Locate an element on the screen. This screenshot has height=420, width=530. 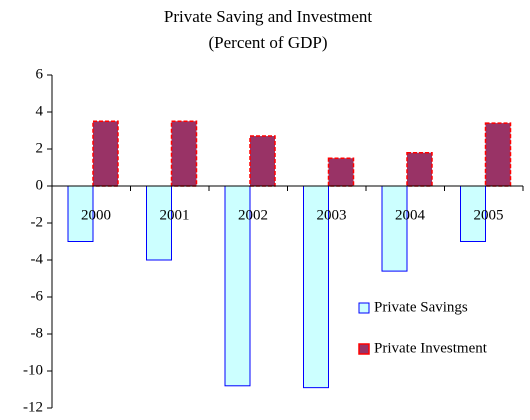
y-tick-label: -6 is located at coordinates (37, 296).